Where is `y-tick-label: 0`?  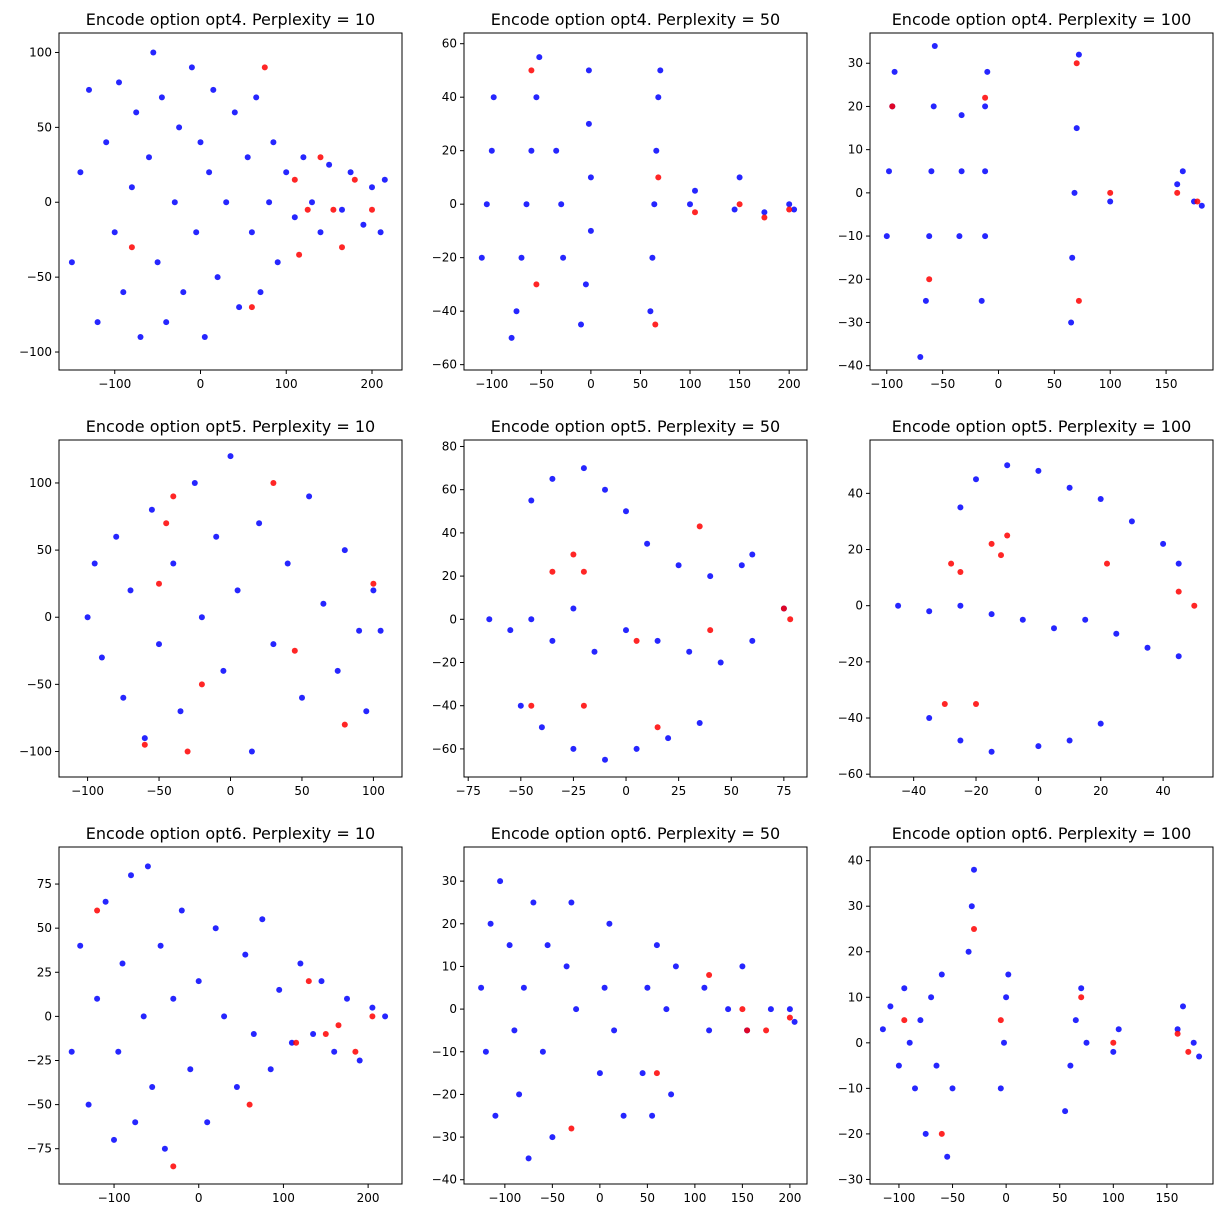 y-tick-label: 0 is located at coordinates (859, 1043).